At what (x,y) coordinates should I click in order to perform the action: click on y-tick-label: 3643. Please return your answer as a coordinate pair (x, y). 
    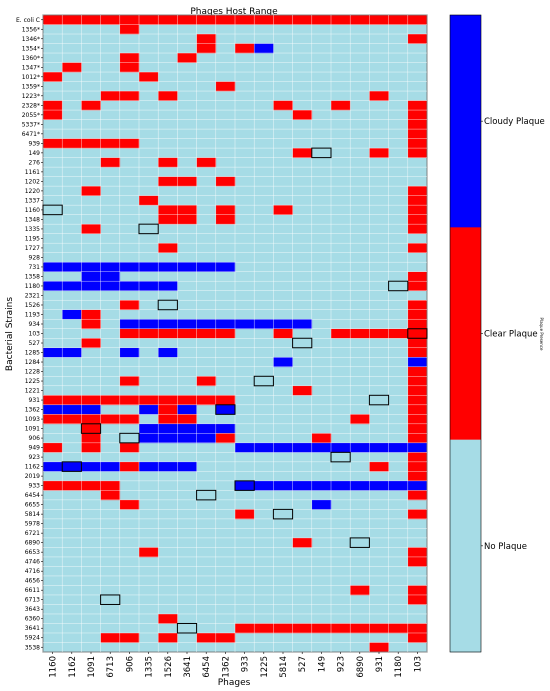
    Looking at the image, I should click on (32, 609).